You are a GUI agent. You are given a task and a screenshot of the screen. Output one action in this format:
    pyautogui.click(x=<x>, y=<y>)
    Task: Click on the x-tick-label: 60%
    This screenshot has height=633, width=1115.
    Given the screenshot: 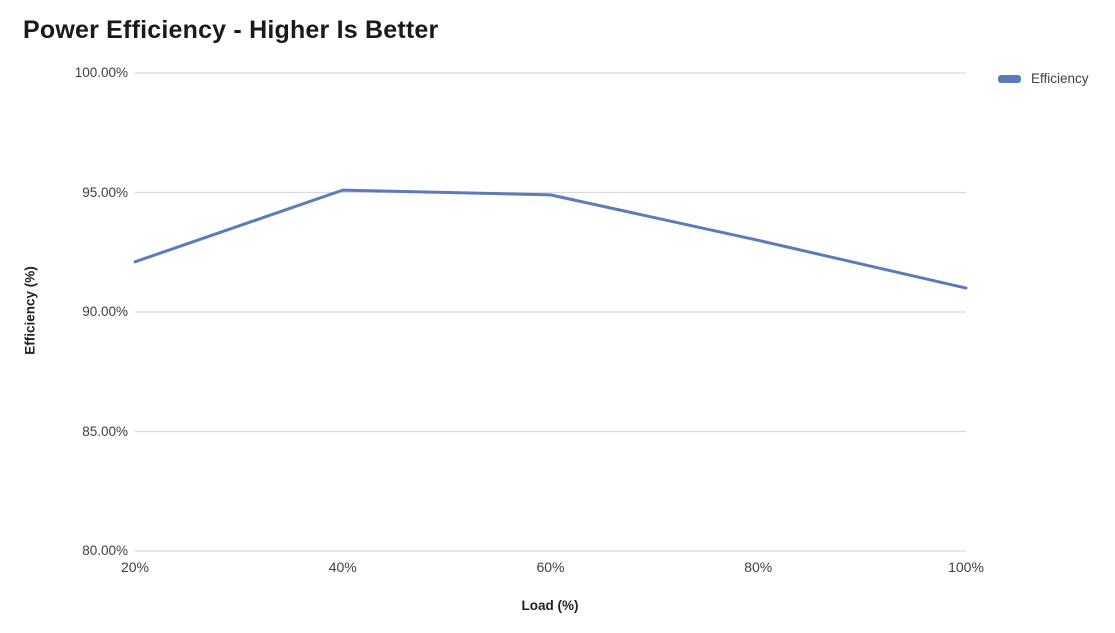 What is the action you would take?
    pyautogui.click(x=550, y=567)
    